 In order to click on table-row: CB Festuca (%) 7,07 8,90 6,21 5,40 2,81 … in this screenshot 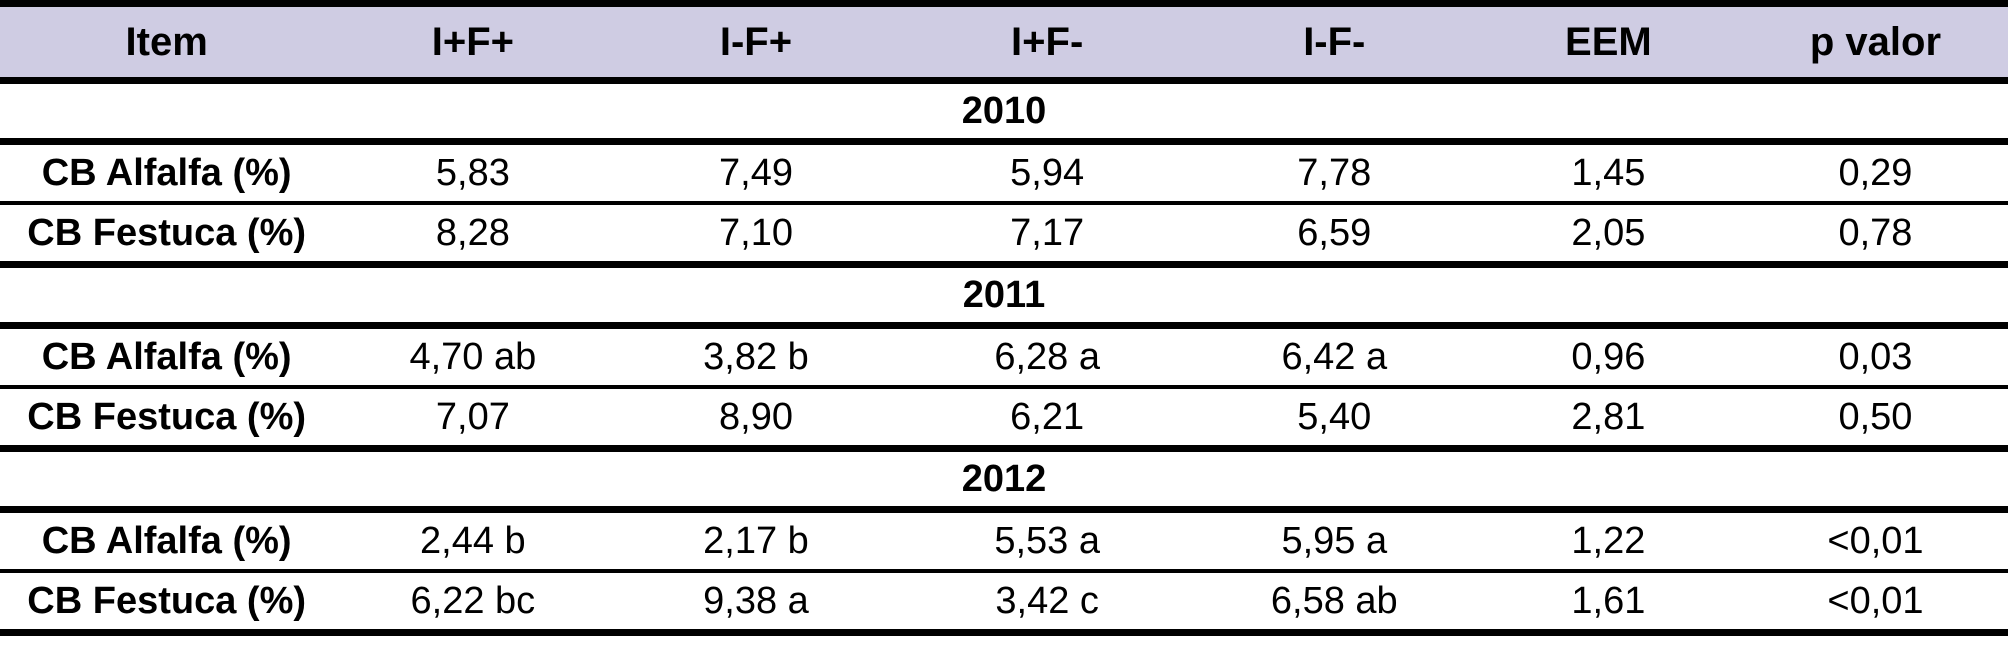, I will do `click(1004, 419)`.